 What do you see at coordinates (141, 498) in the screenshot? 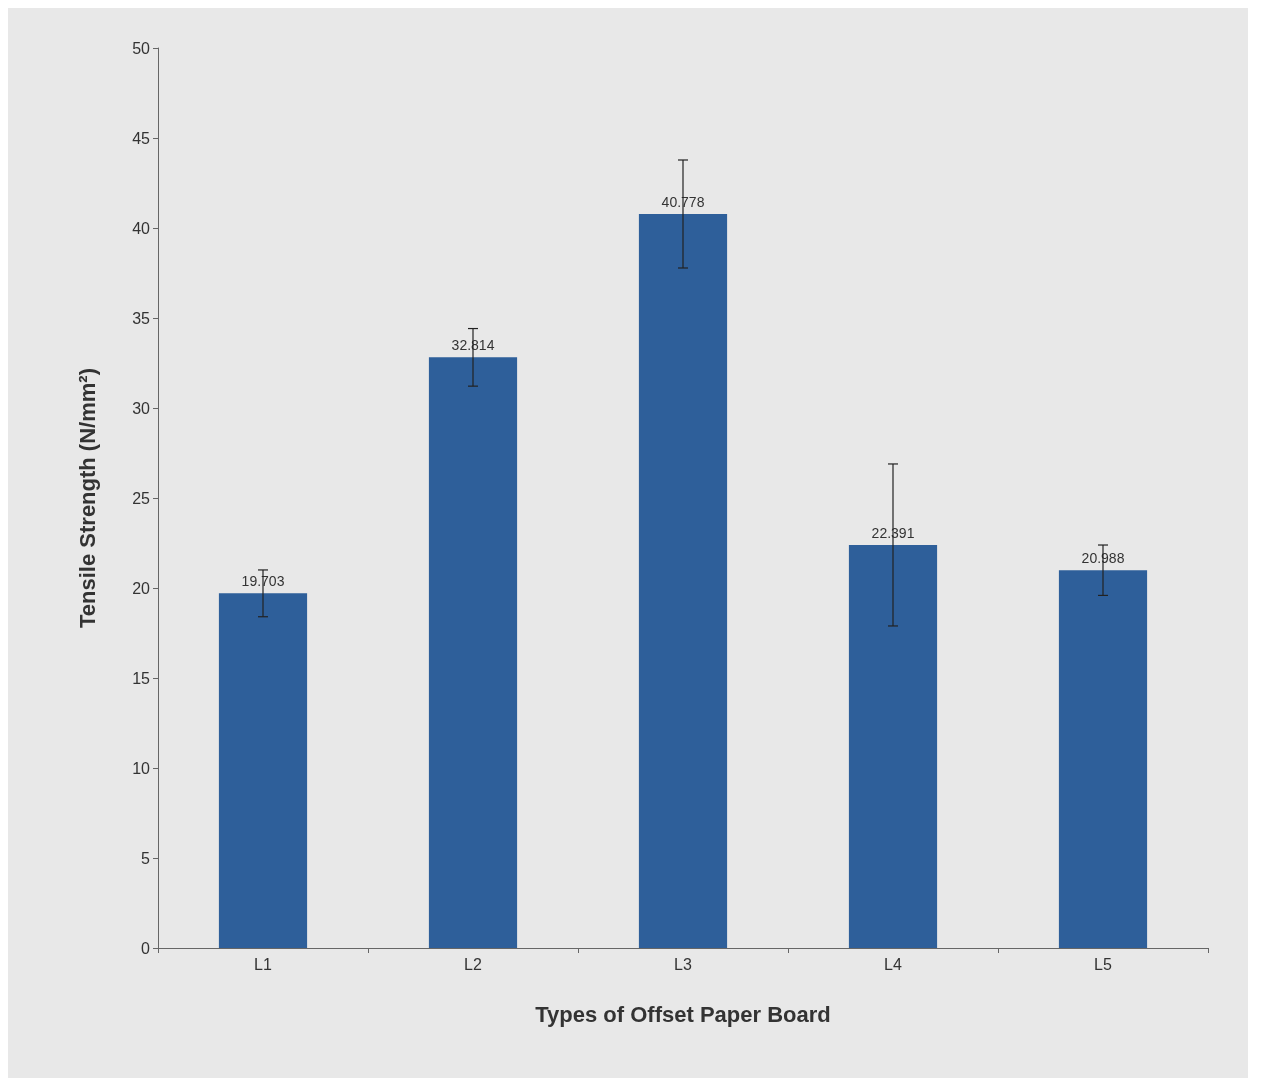
I see `y-tick-label: 25` at bounding box center [141, 498].